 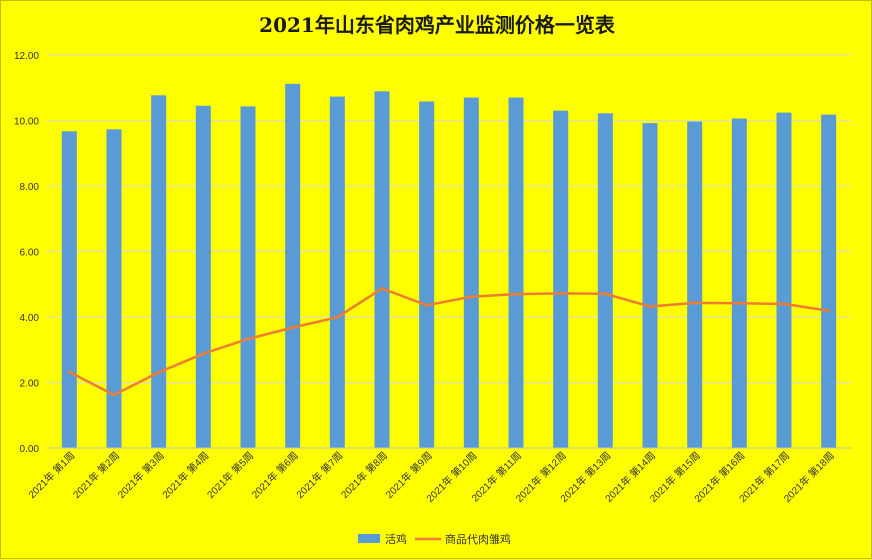 I want to click on x-tick-label: 2021年 第4周, so click(x=185, y=475).